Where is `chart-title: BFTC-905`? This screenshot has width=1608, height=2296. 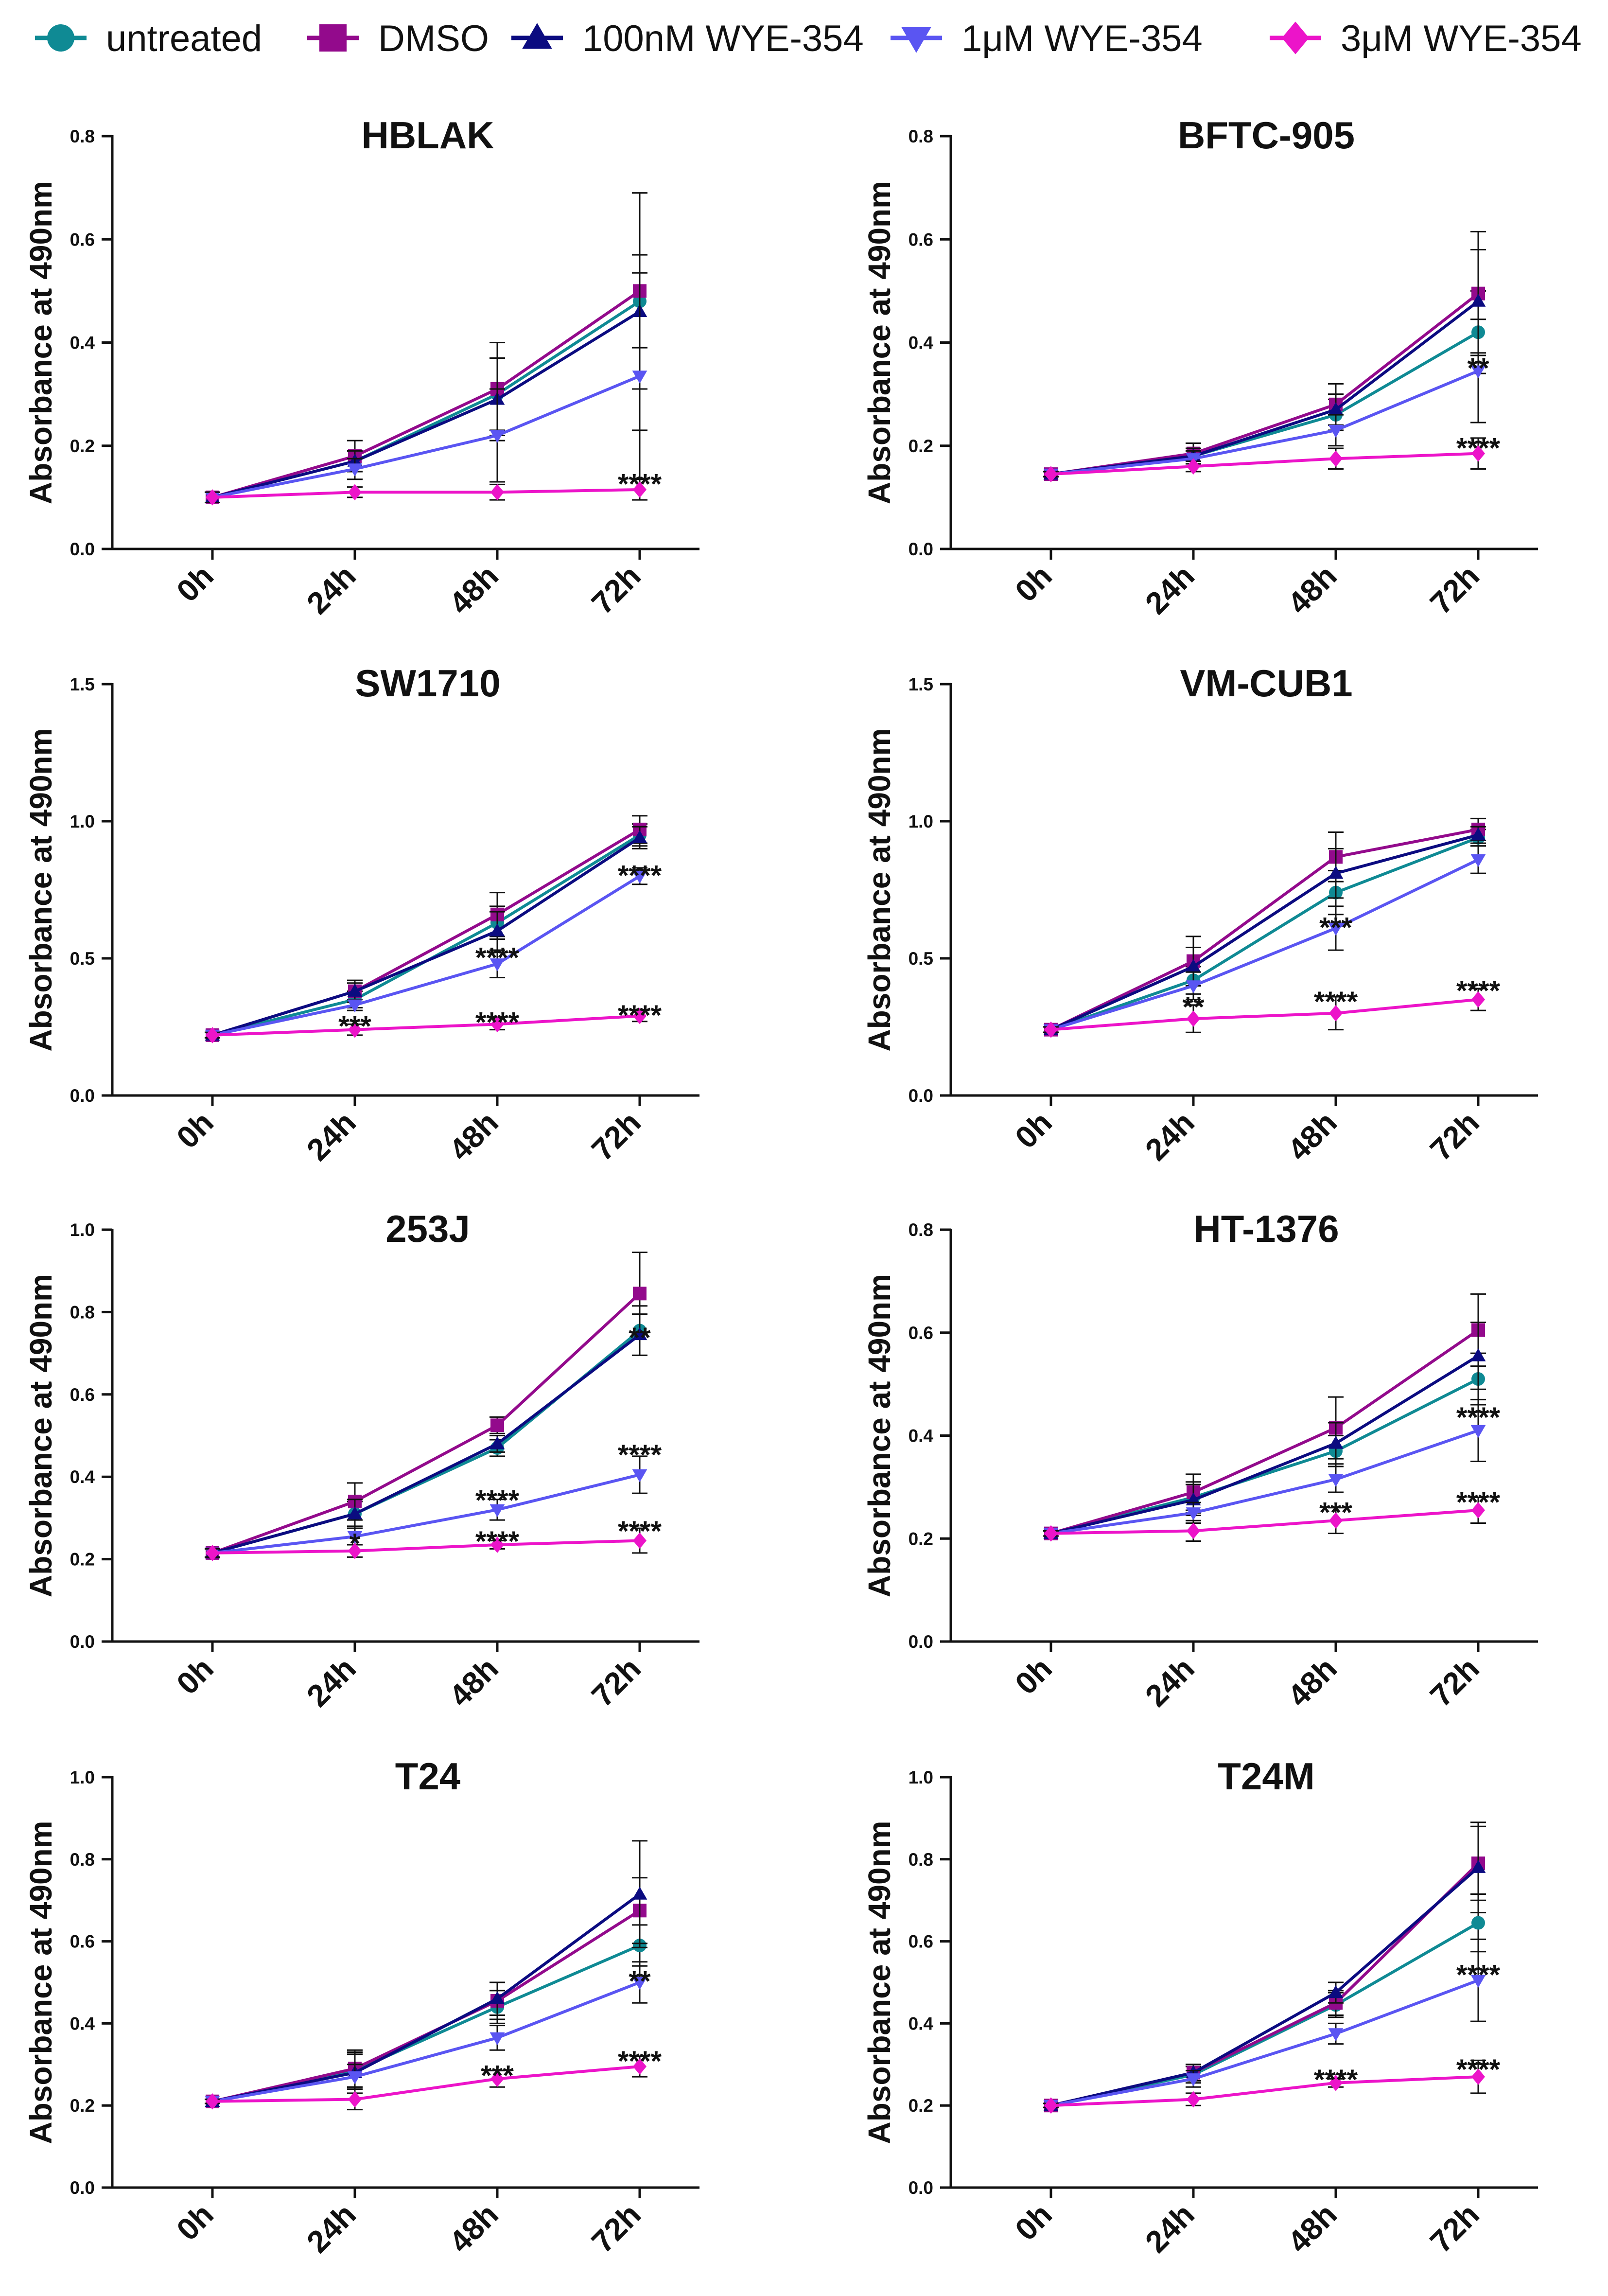
chart-title: BFTC-905 is located at coordinates (1266, 135).